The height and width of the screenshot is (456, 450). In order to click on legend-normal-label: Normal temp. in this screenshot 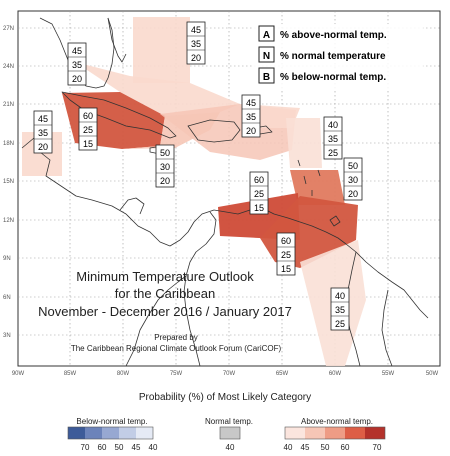, I will do `click(229, 421)`.